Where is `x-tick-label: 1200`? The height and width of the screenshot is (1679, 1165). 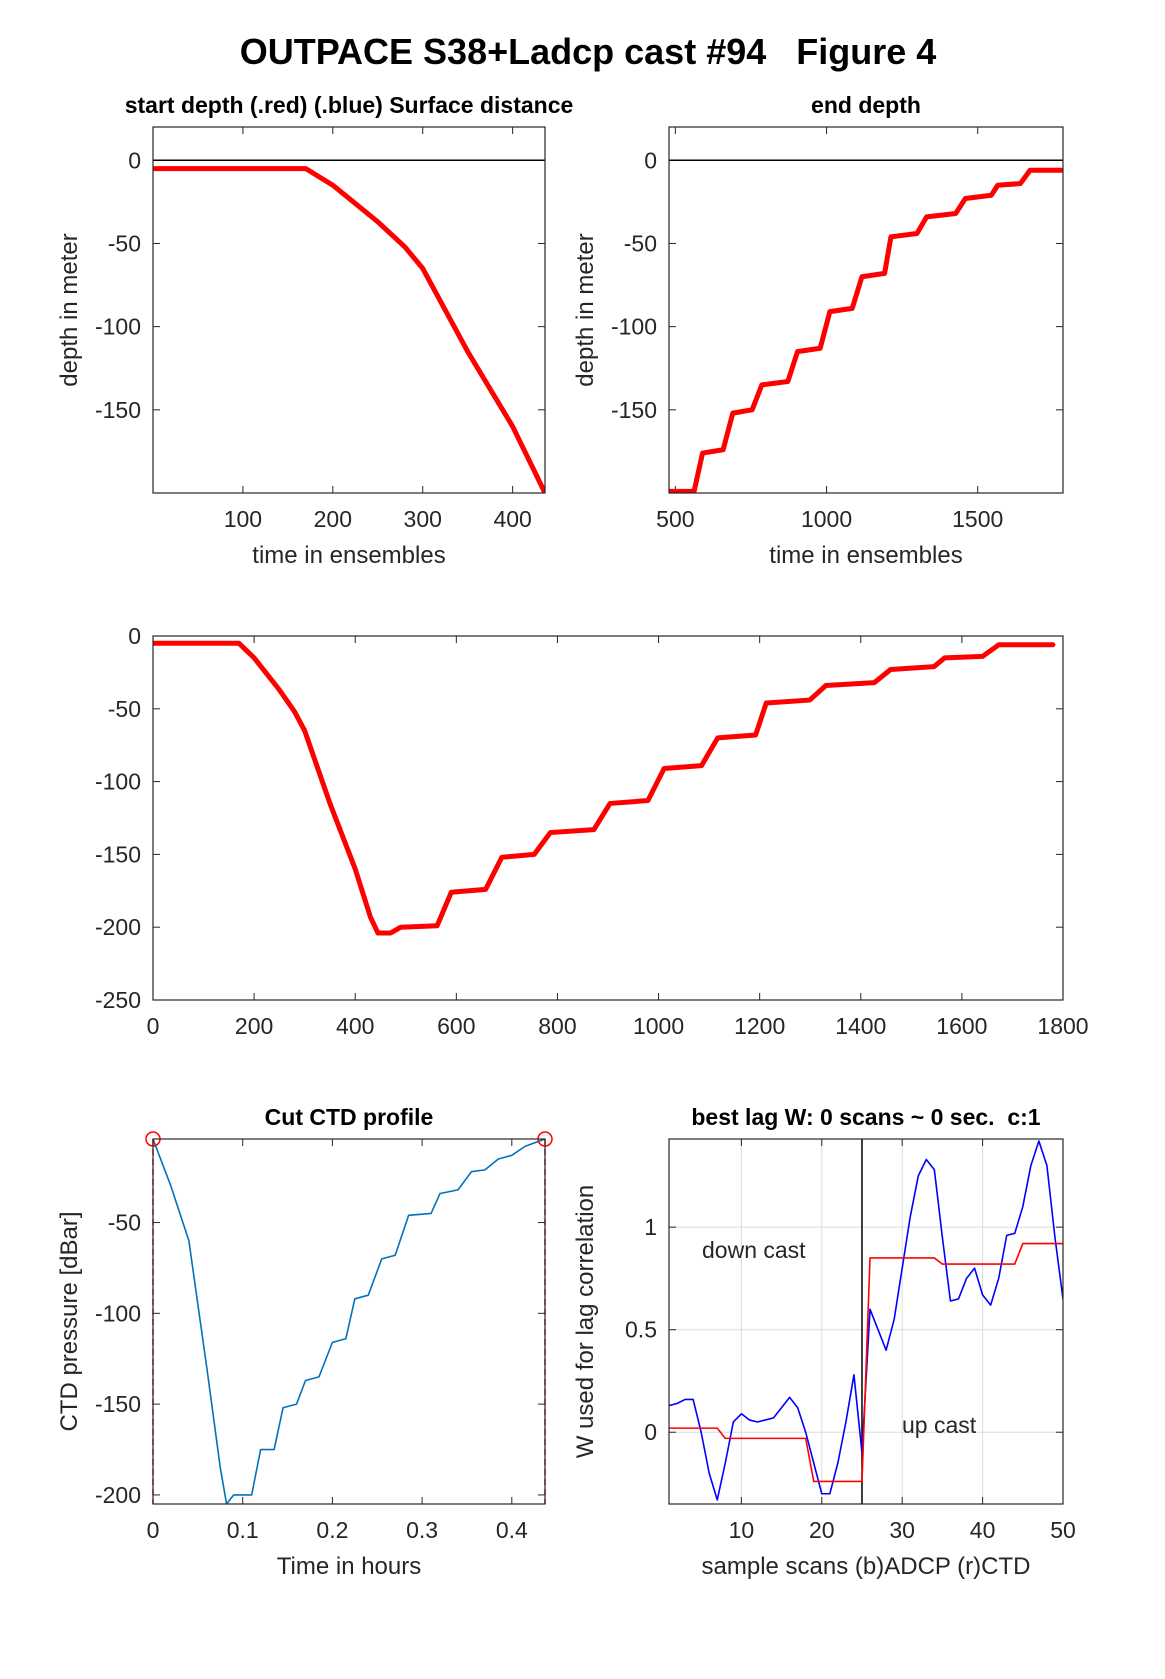 x-tick-label: 1200 is located at coordinates (759, 1026).